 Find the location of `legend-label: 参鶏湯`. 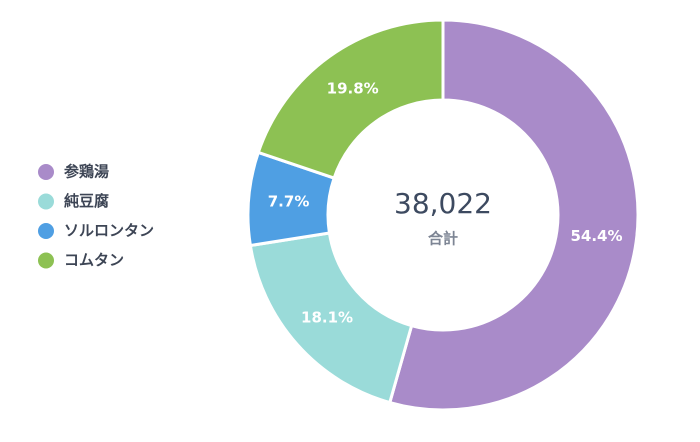

legend-label: 参鶏湯 is located at coordinates (86, 172).